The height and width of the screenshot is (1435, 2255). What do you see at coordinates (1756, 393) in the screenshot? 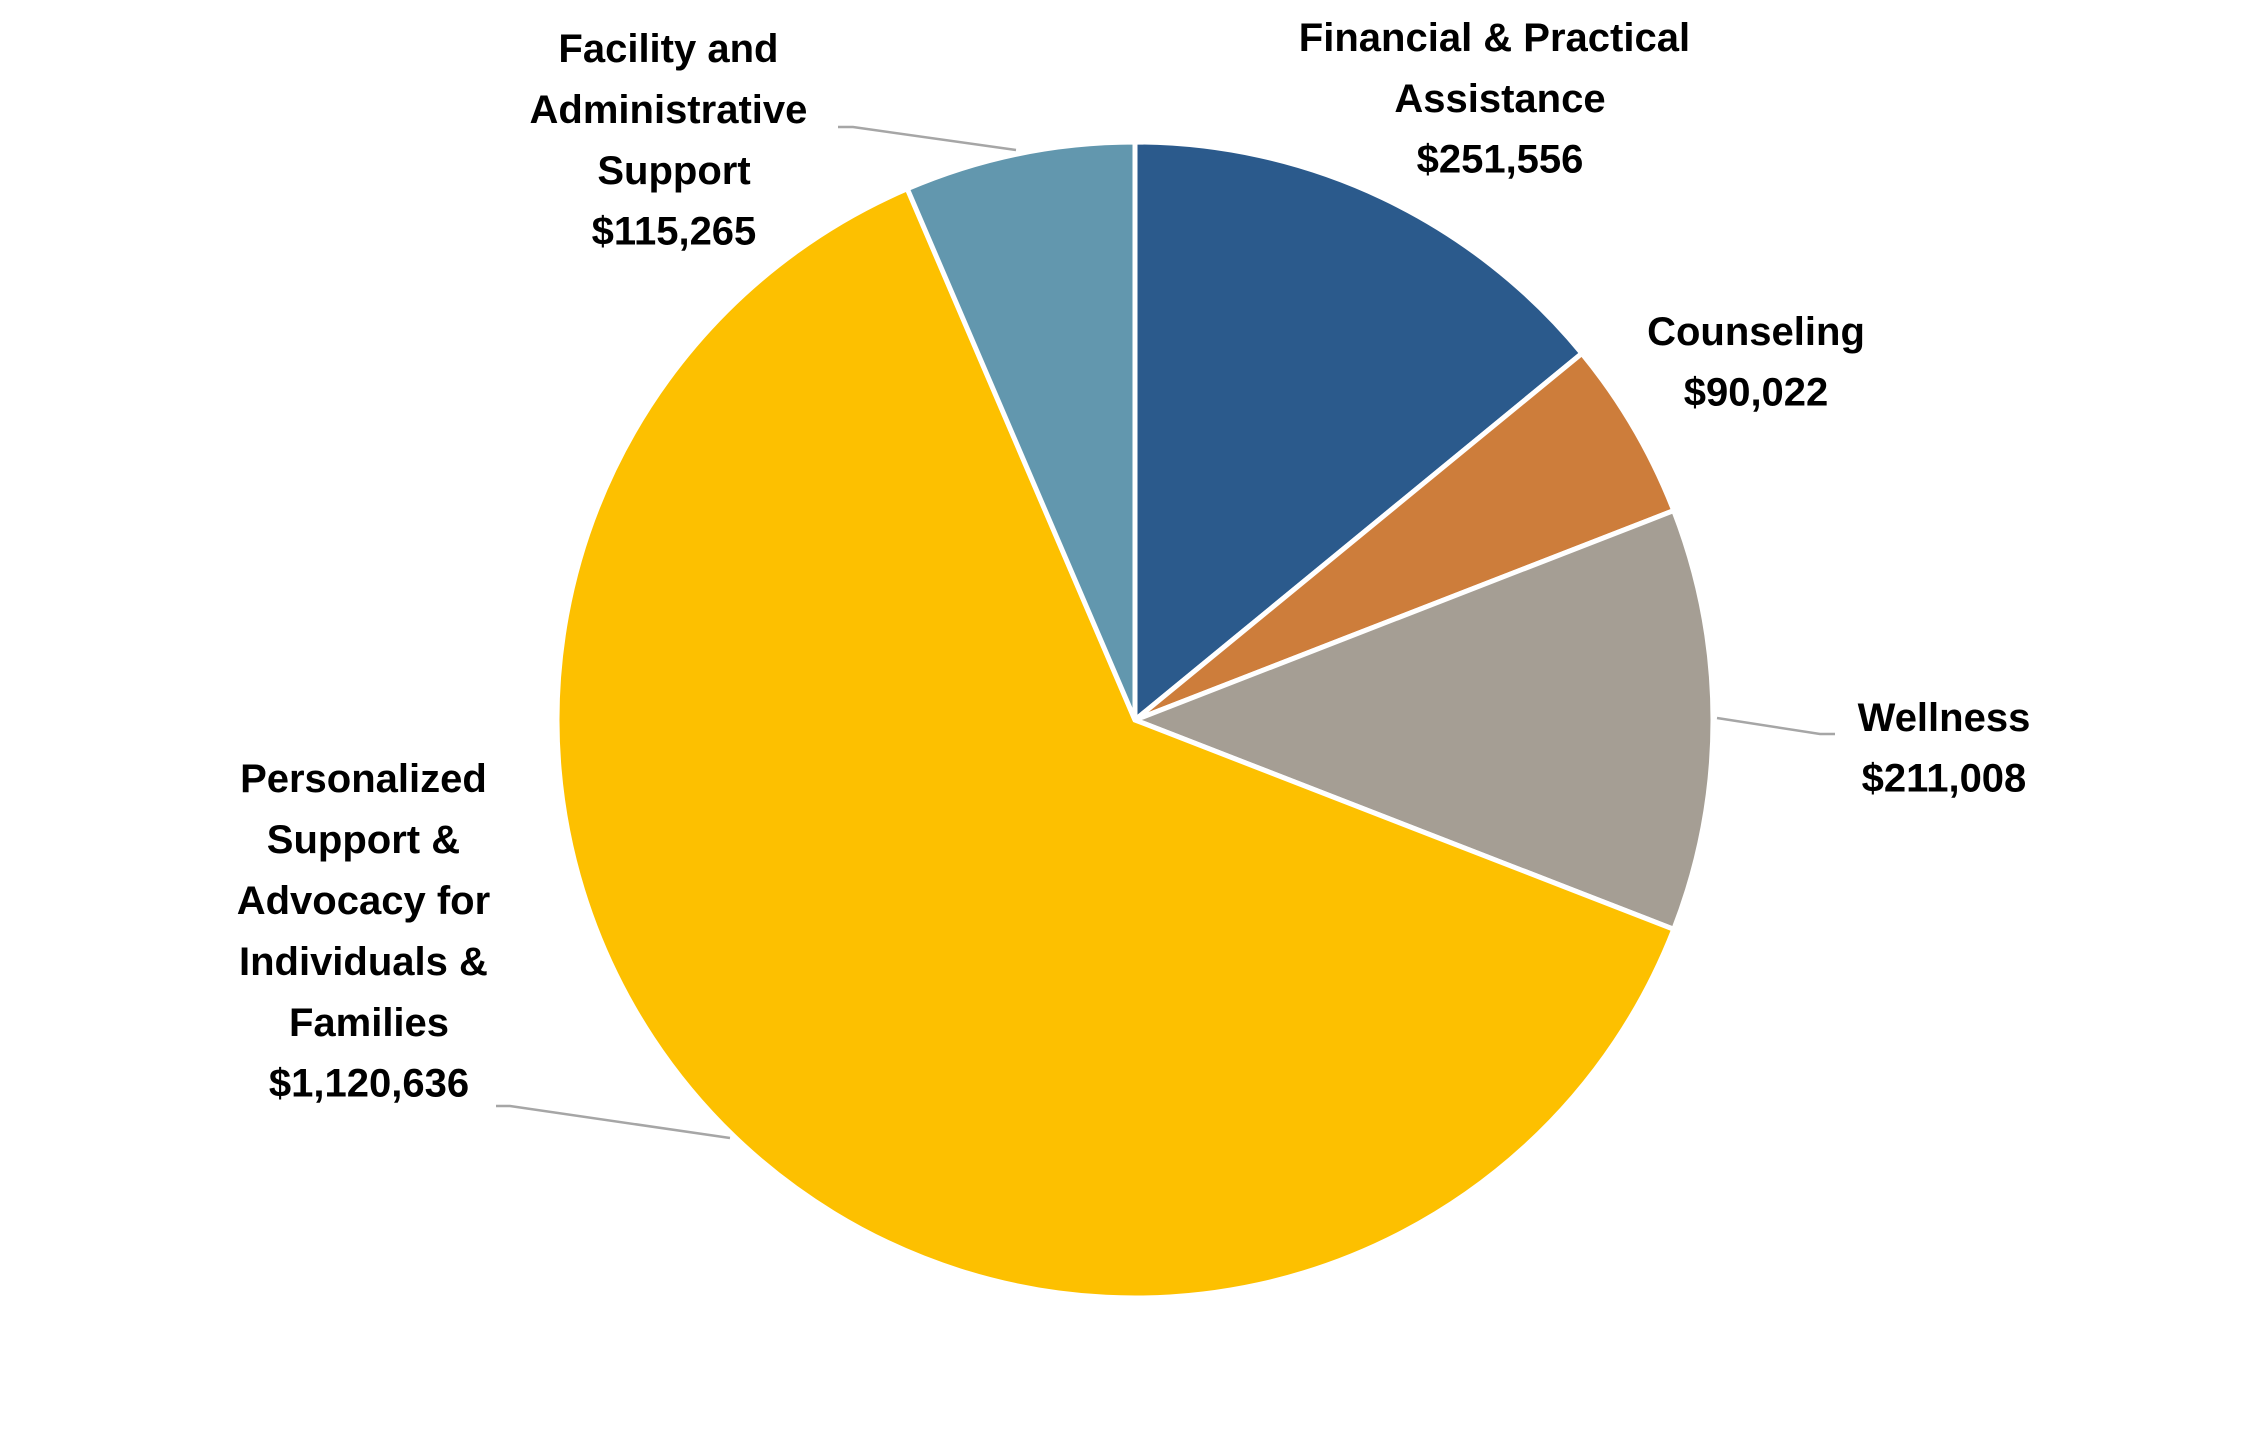
I see `value-label: $90,022` at bounding box center [1756, 393].